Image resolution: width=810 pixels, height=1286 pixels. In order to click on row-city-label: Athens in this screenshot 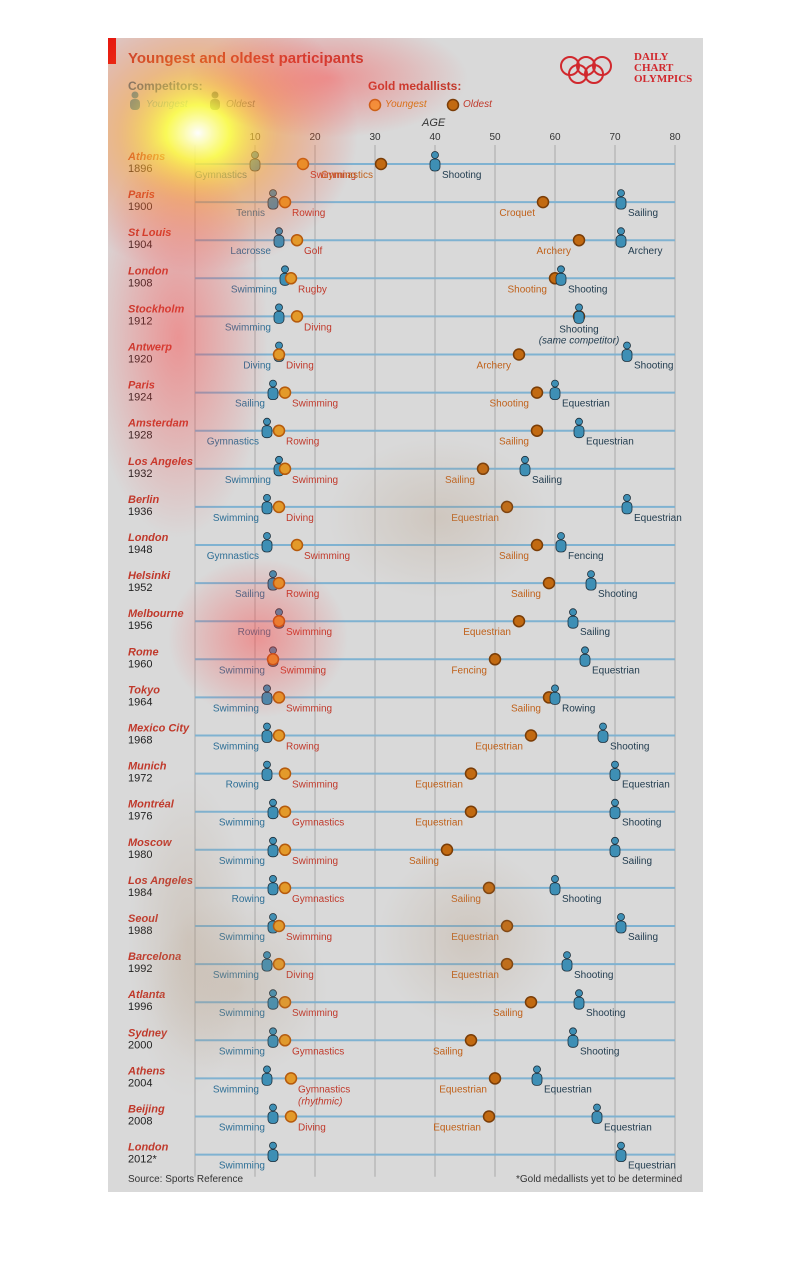, I will do `click(146, 1071)`.